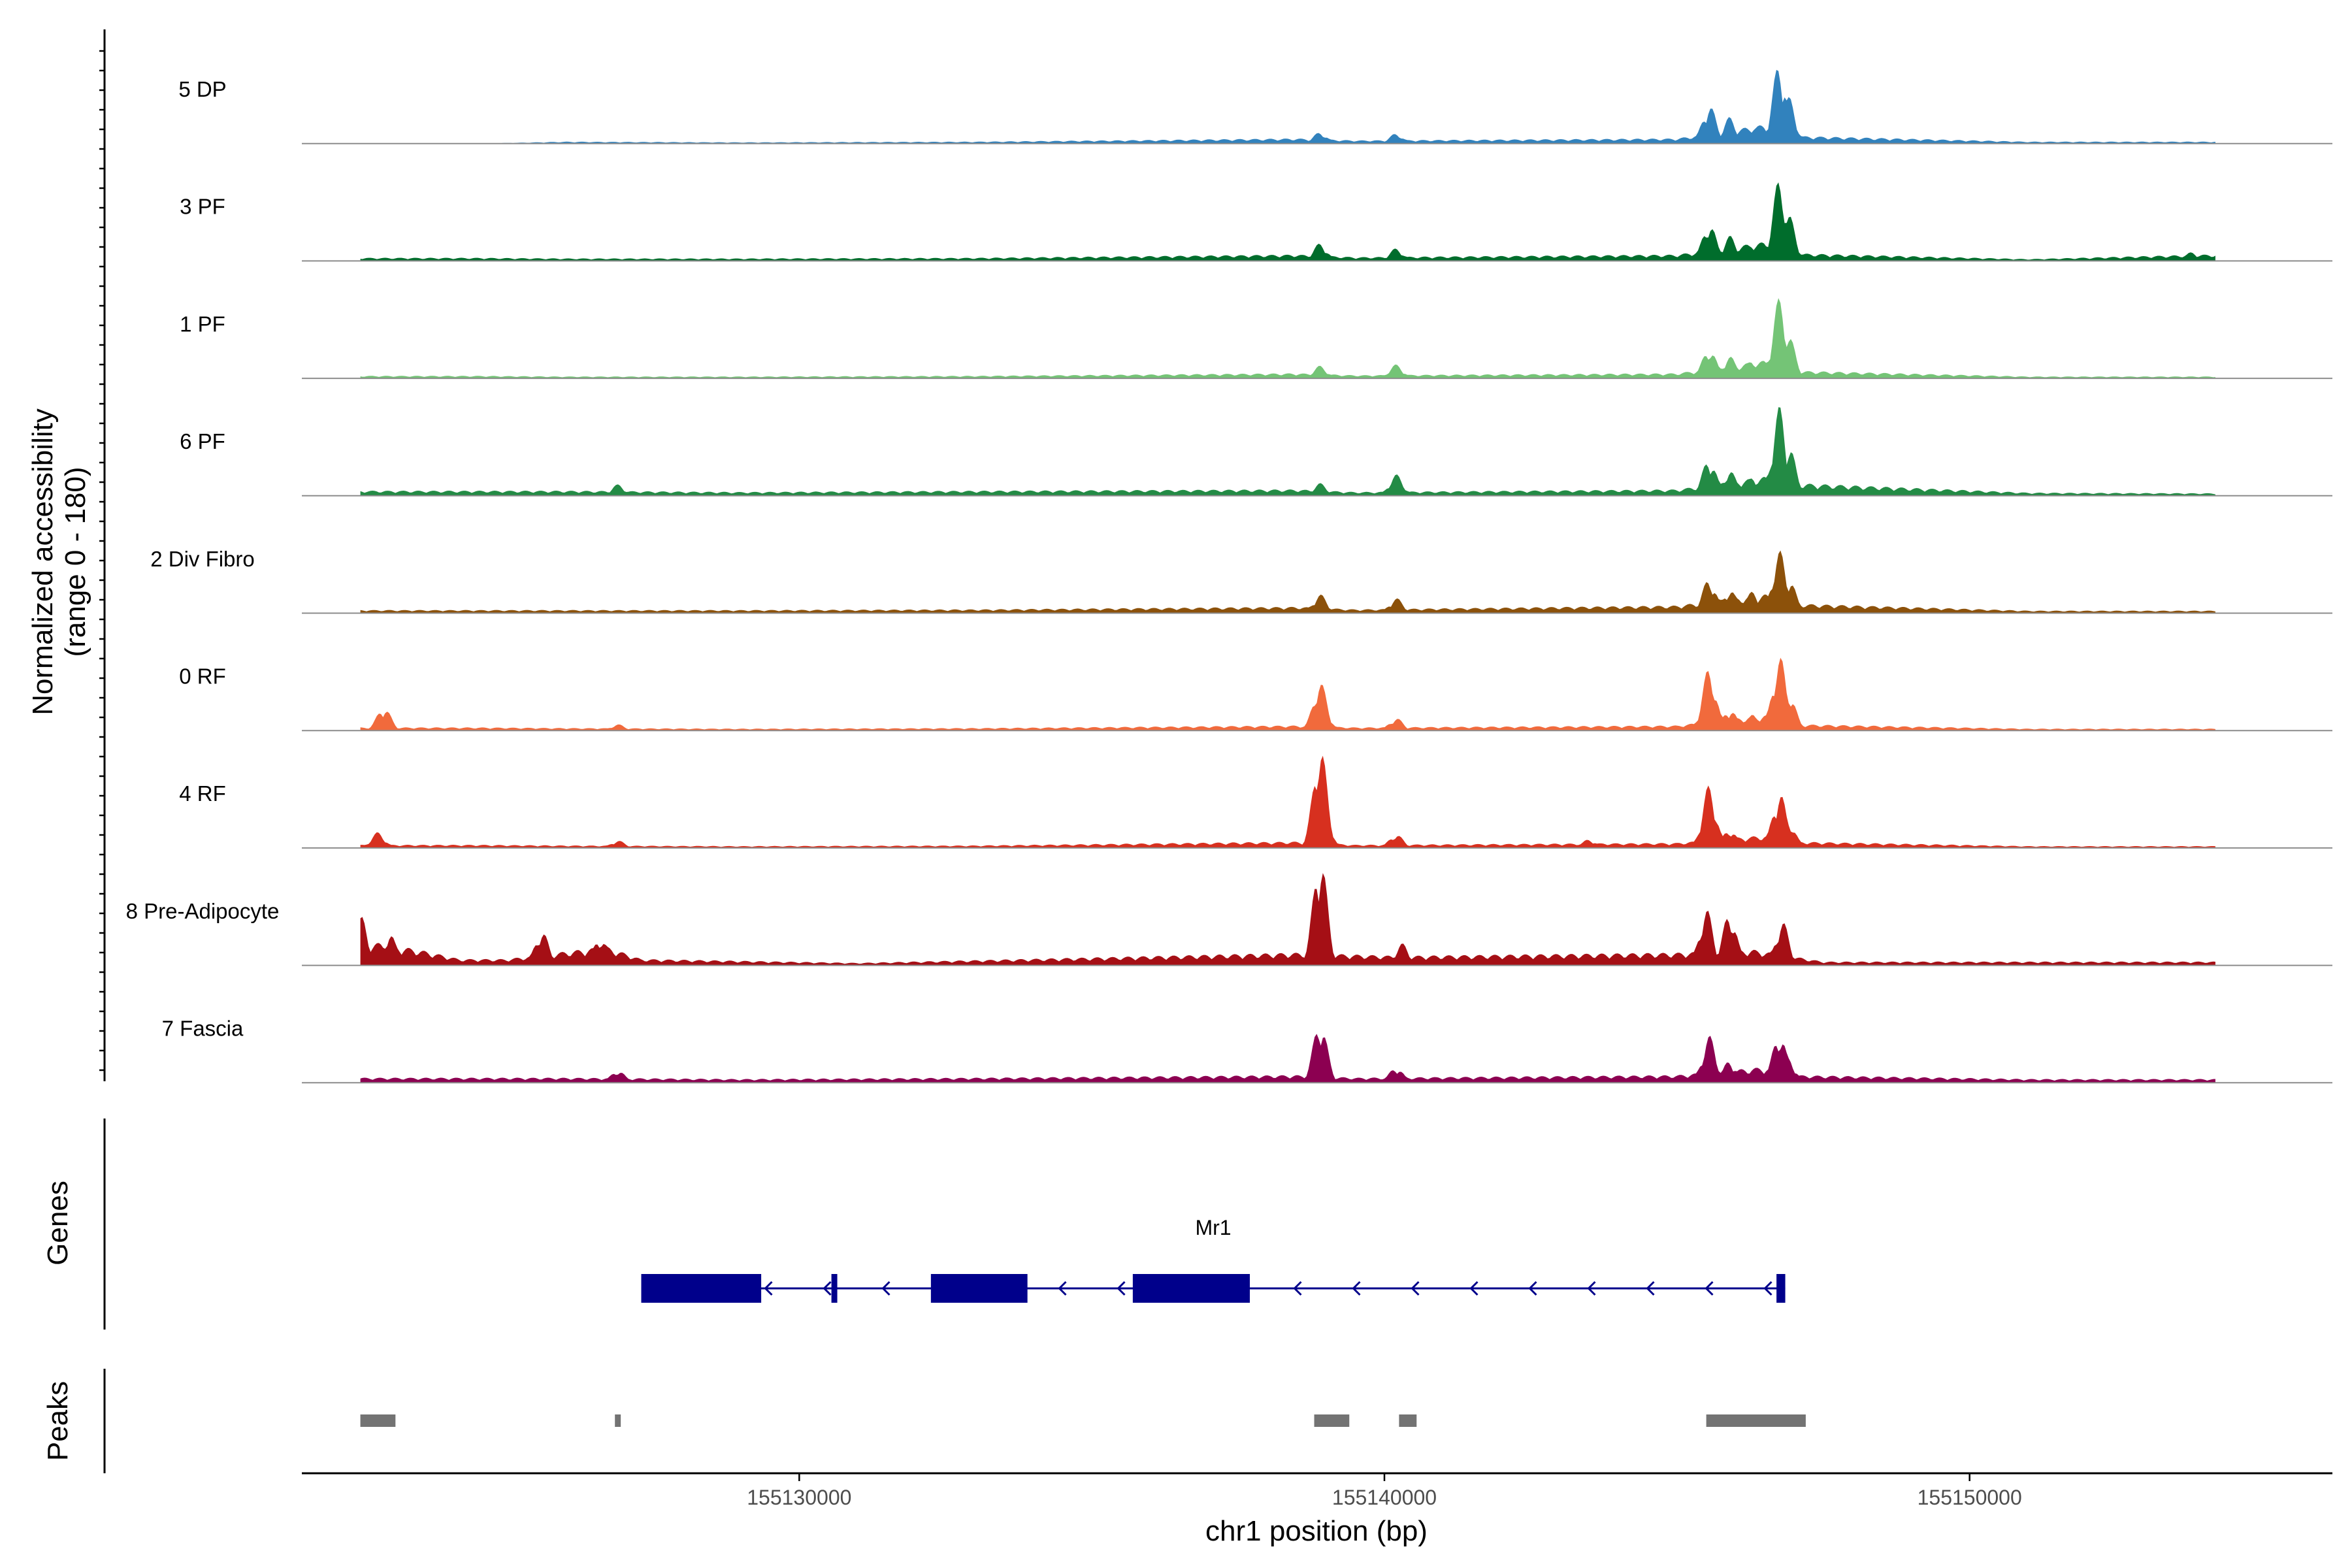 This screenshot has width=2352, height=1568. What do you see at coordinates (202, 89) in the screenshot?
I see `track-label: 5 DP` at bounding box center [202, 89].